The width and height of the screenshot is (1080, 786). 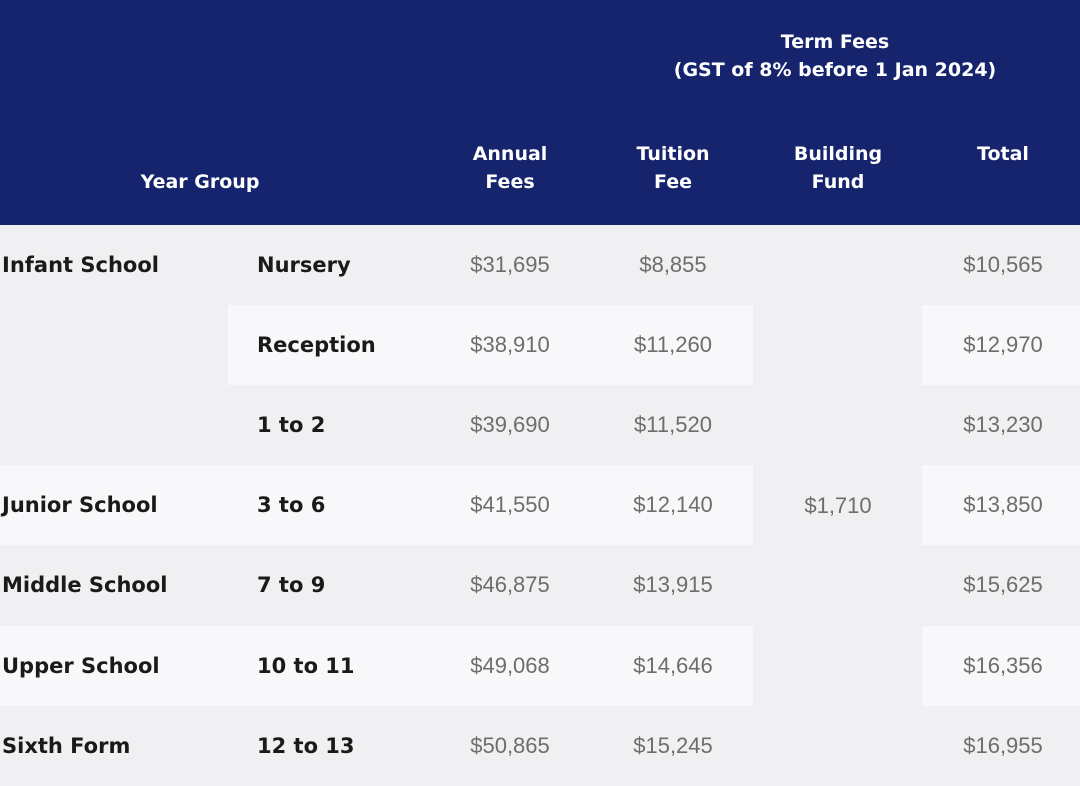 I want to click on annual-fees-header-line-1: Annual, so click(x=510, y=154).